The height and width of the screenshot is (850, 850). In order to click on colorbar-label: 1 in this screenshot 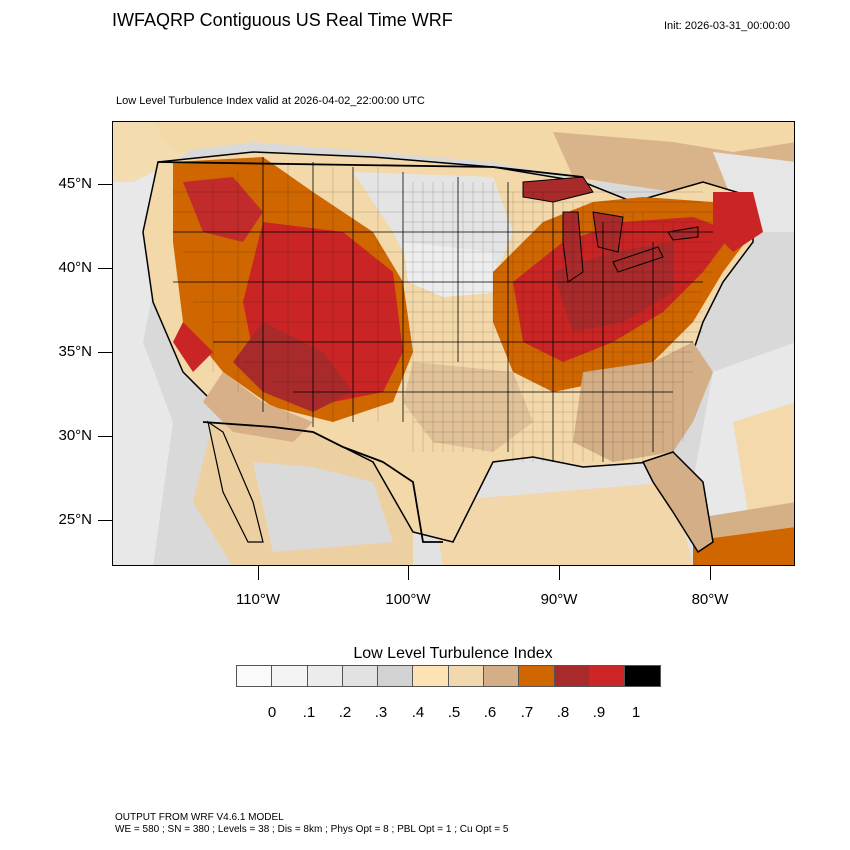, I will do `click(636, 712)`.